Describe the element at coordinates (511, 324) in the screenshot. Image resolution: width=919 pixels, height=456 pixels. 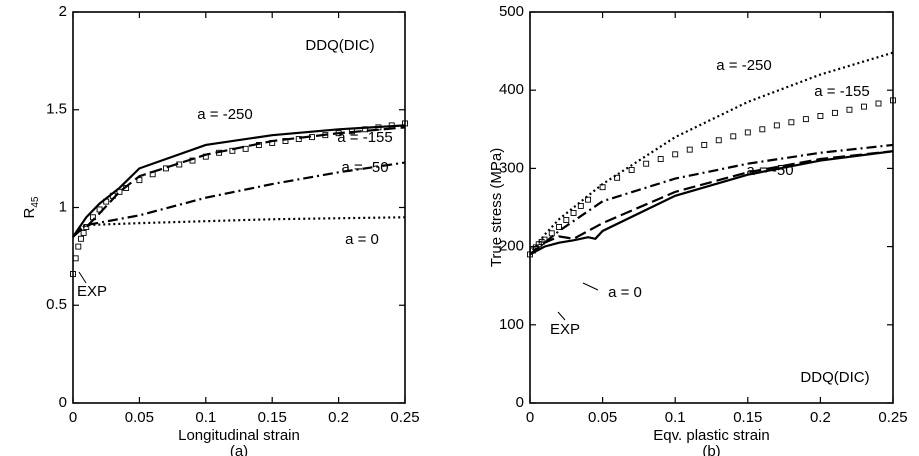
I see `y-tick-label: 100` at that location.